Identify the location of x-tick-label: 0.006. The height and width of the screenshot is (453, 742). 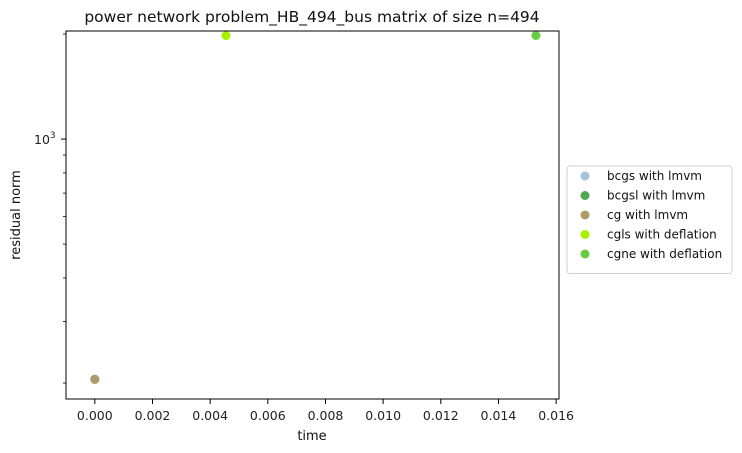
(268, 415).